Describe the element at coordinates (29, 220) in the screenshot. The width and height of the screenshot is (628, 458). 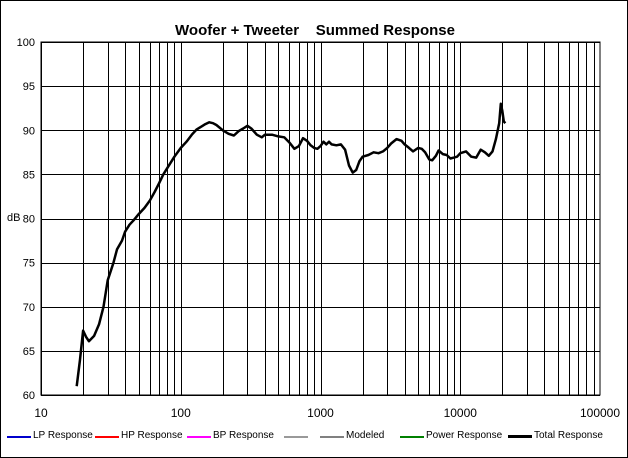
I see `y-tick-label: 80` at that location.